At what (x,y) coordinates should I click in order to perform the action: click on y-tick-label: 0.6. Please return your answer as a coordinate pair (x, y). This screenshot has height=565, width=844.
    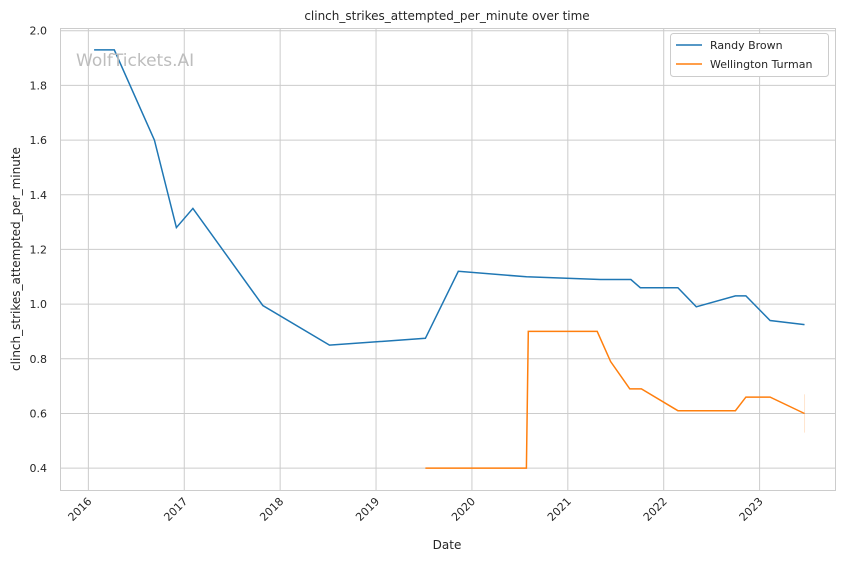
    Looking at the image, I should click on (39, 413).